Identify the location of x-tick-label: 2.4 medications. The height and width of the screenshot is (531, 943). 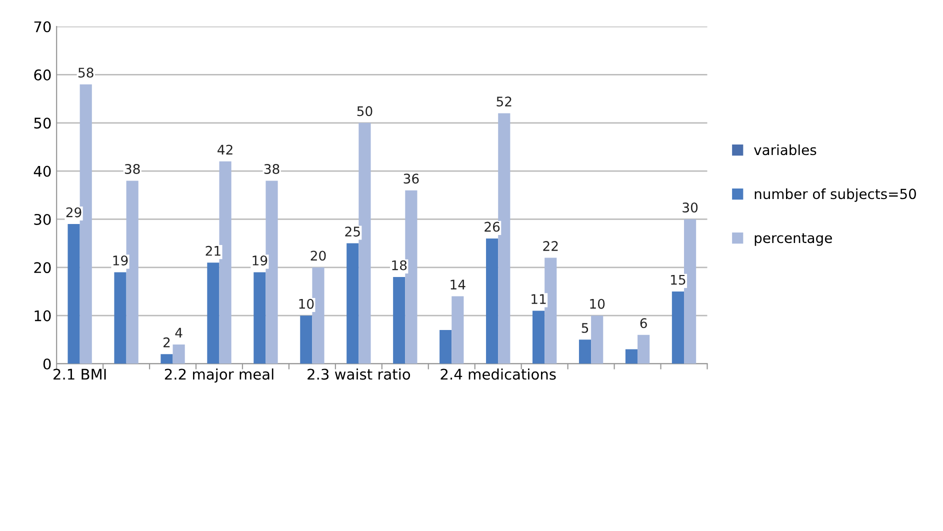
(498, 374).